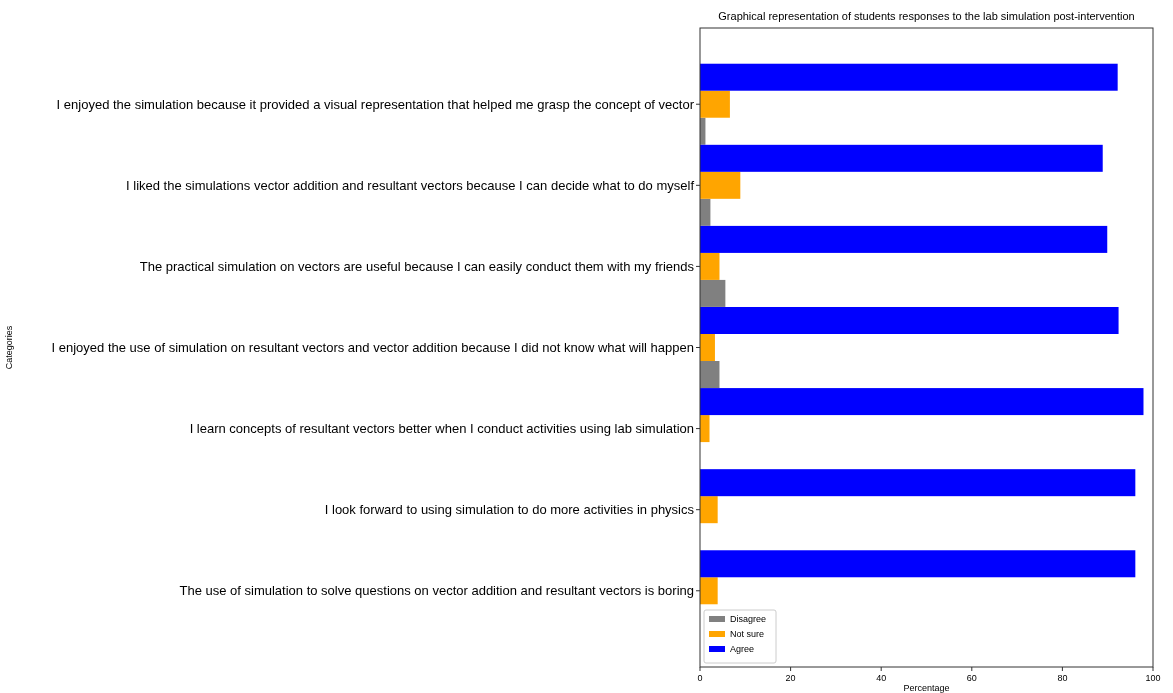 This screenshot has height=693, width=1173. I want to click on y-tick-label: I enjoyed the use of simulation on resultant vectors and vector addition because I did not know what will happen, so click(372, 348).